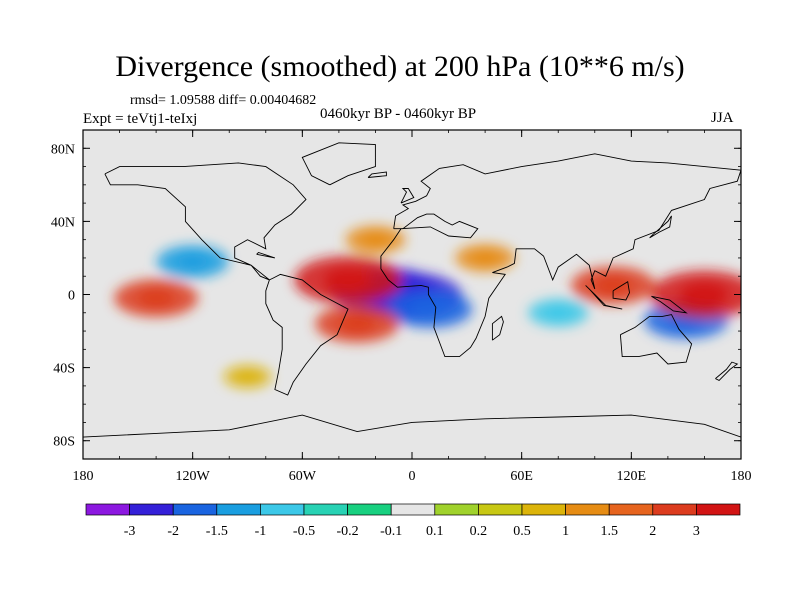 This screenshot has width=800, height=600. I want to click on colorbar-label: 2, so click(652, 531).